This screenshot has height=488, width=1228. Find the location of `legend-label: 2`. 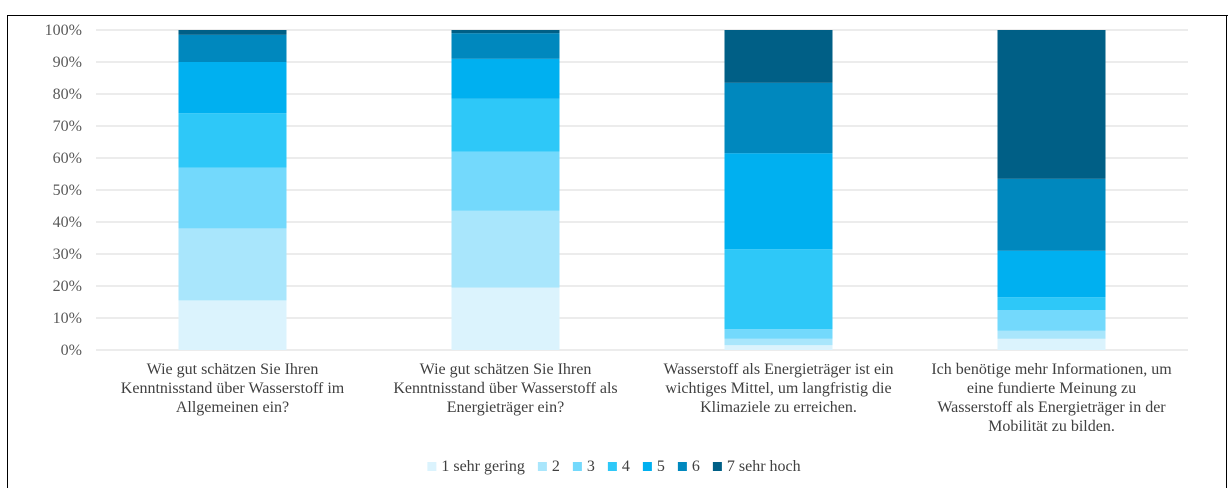

legend-label: 2 is located at coordinates (556, 466).